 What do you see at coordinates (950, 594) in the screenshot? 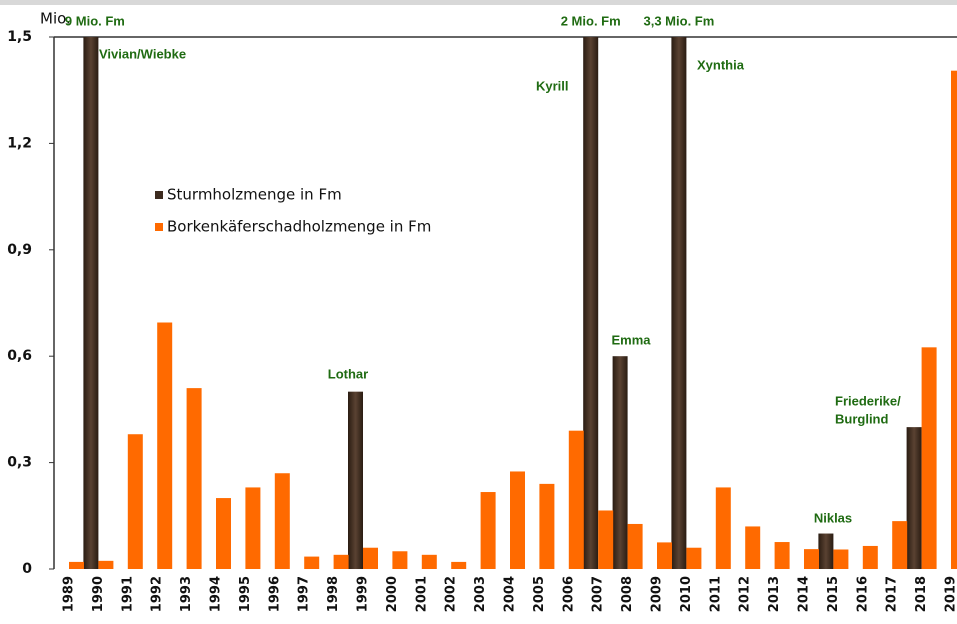
I see `x-tick-label: 2019` at bounding box center [950, 594].